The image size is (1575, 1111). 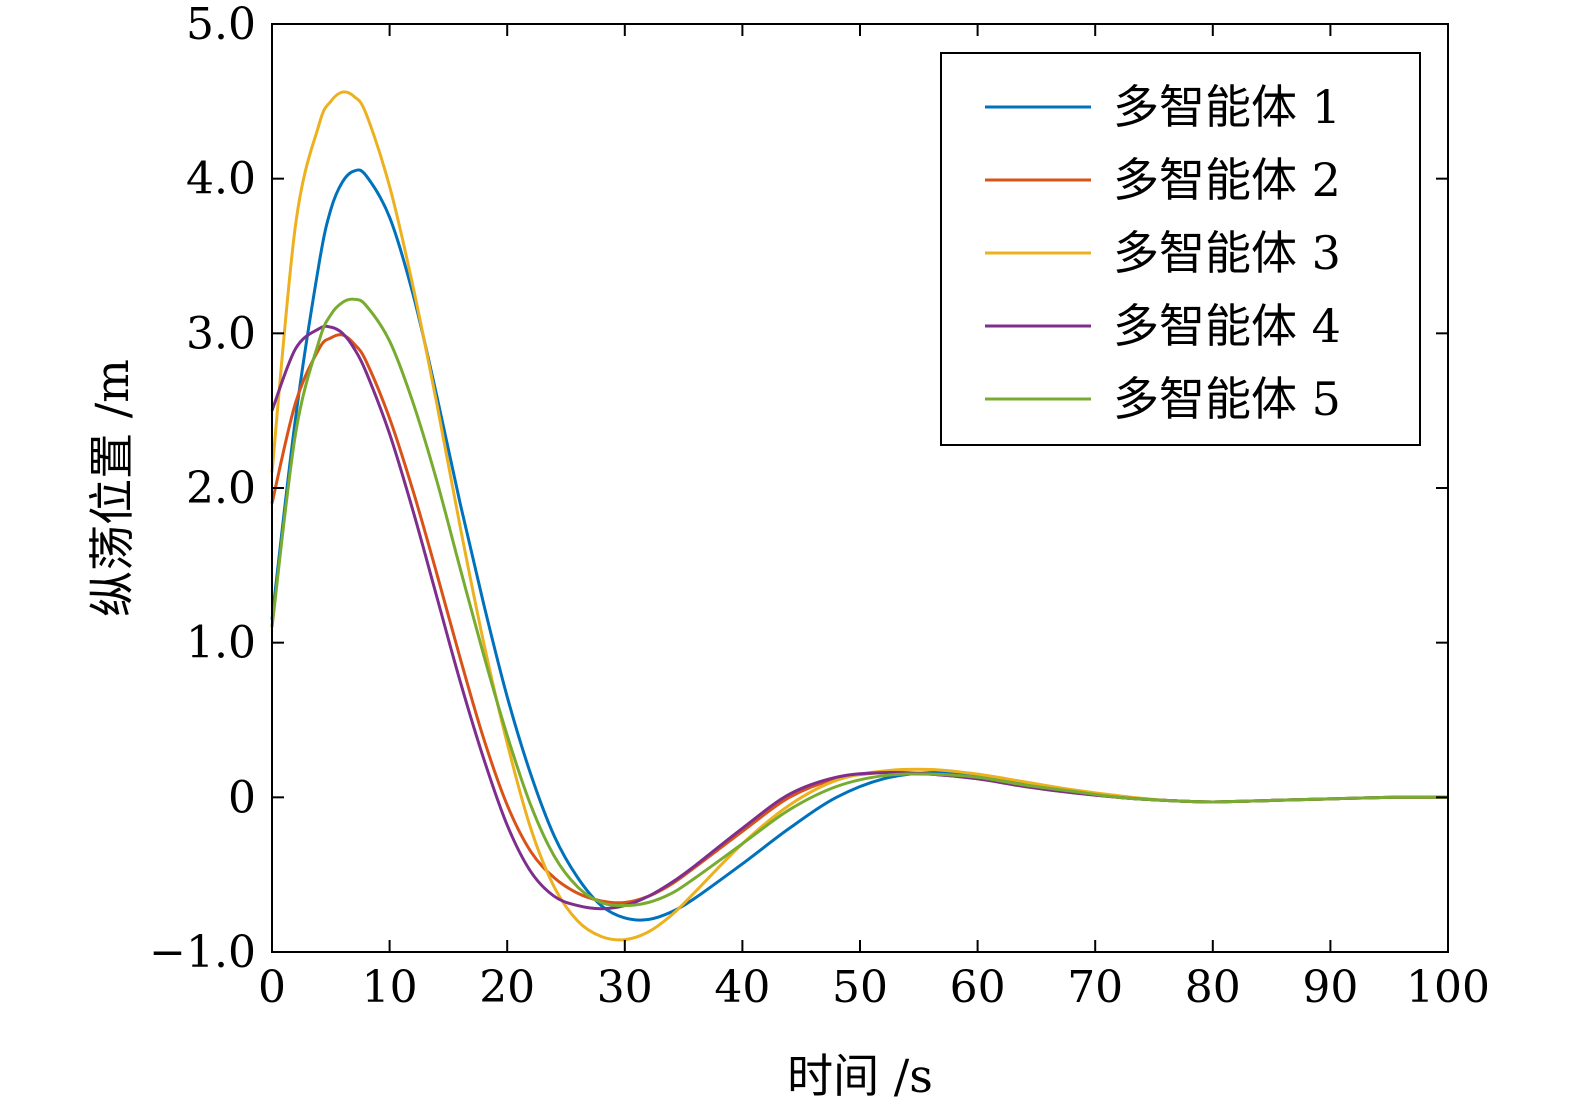 What do you see at coordinates (242, 797) in the screenshot?
I see `y-tick-label: 0` at bounding box center [242, 797].